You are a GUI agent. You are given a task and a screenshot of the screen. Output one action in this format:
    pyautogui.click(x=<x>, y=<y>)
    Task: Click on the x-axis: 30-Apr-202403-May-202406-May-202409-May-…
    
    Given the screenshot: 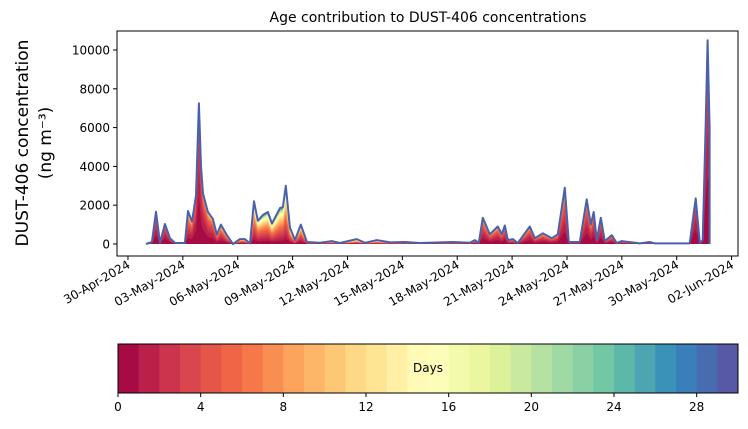 What is the action you would take?
    pyautogui.click(x=398, y=282)
    